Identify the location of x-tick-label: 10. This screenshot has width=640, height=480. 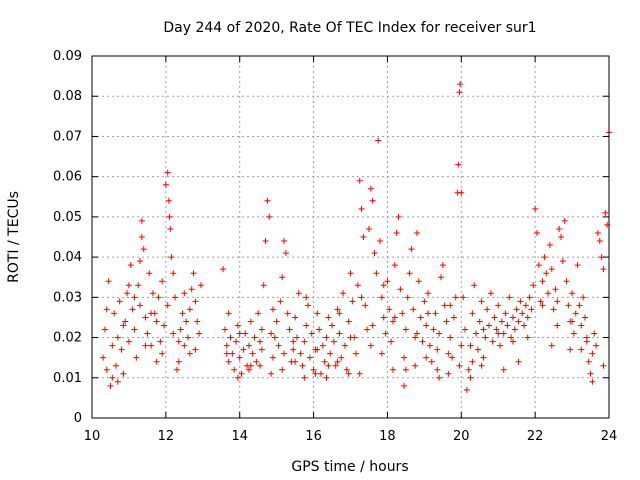
(92, 436).